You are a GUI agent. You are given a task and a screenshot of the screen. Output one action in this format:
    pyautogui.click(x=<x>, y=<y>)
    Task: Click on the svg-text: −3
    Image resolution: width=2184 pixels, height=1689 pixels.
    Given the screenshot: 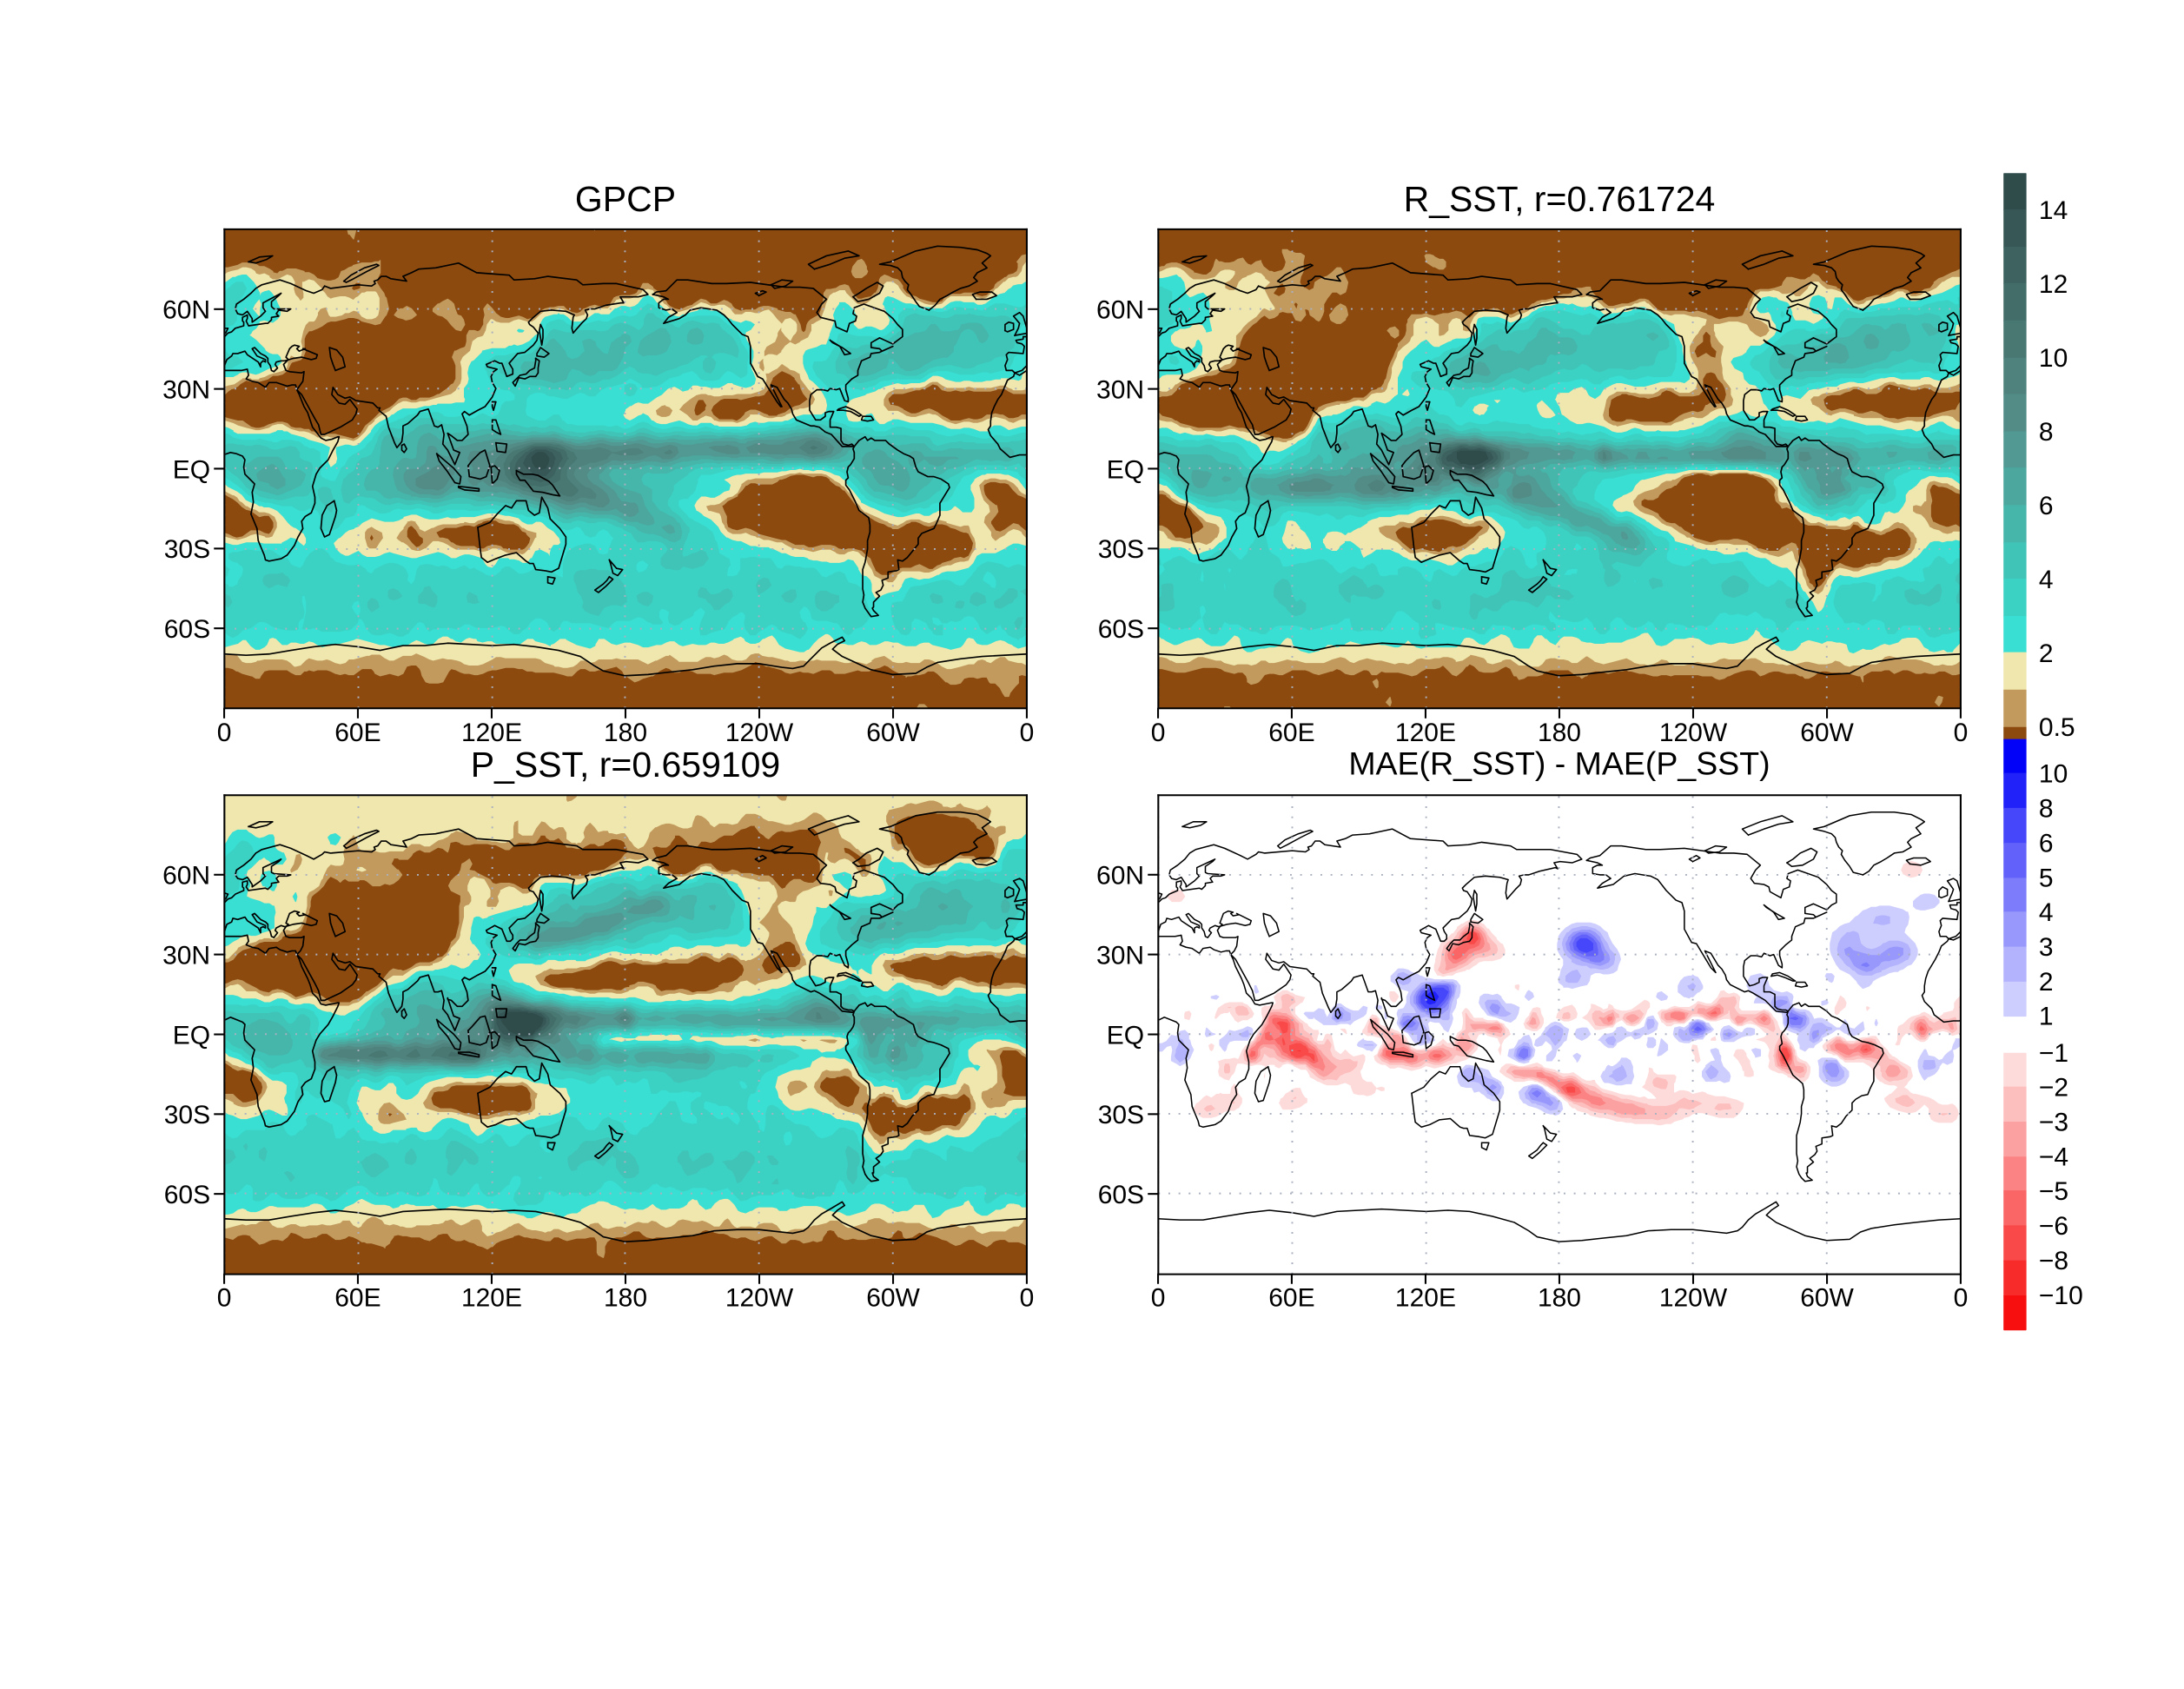 What is the action you would take?
    pyautogui.click(x=2053, y=1123)
    